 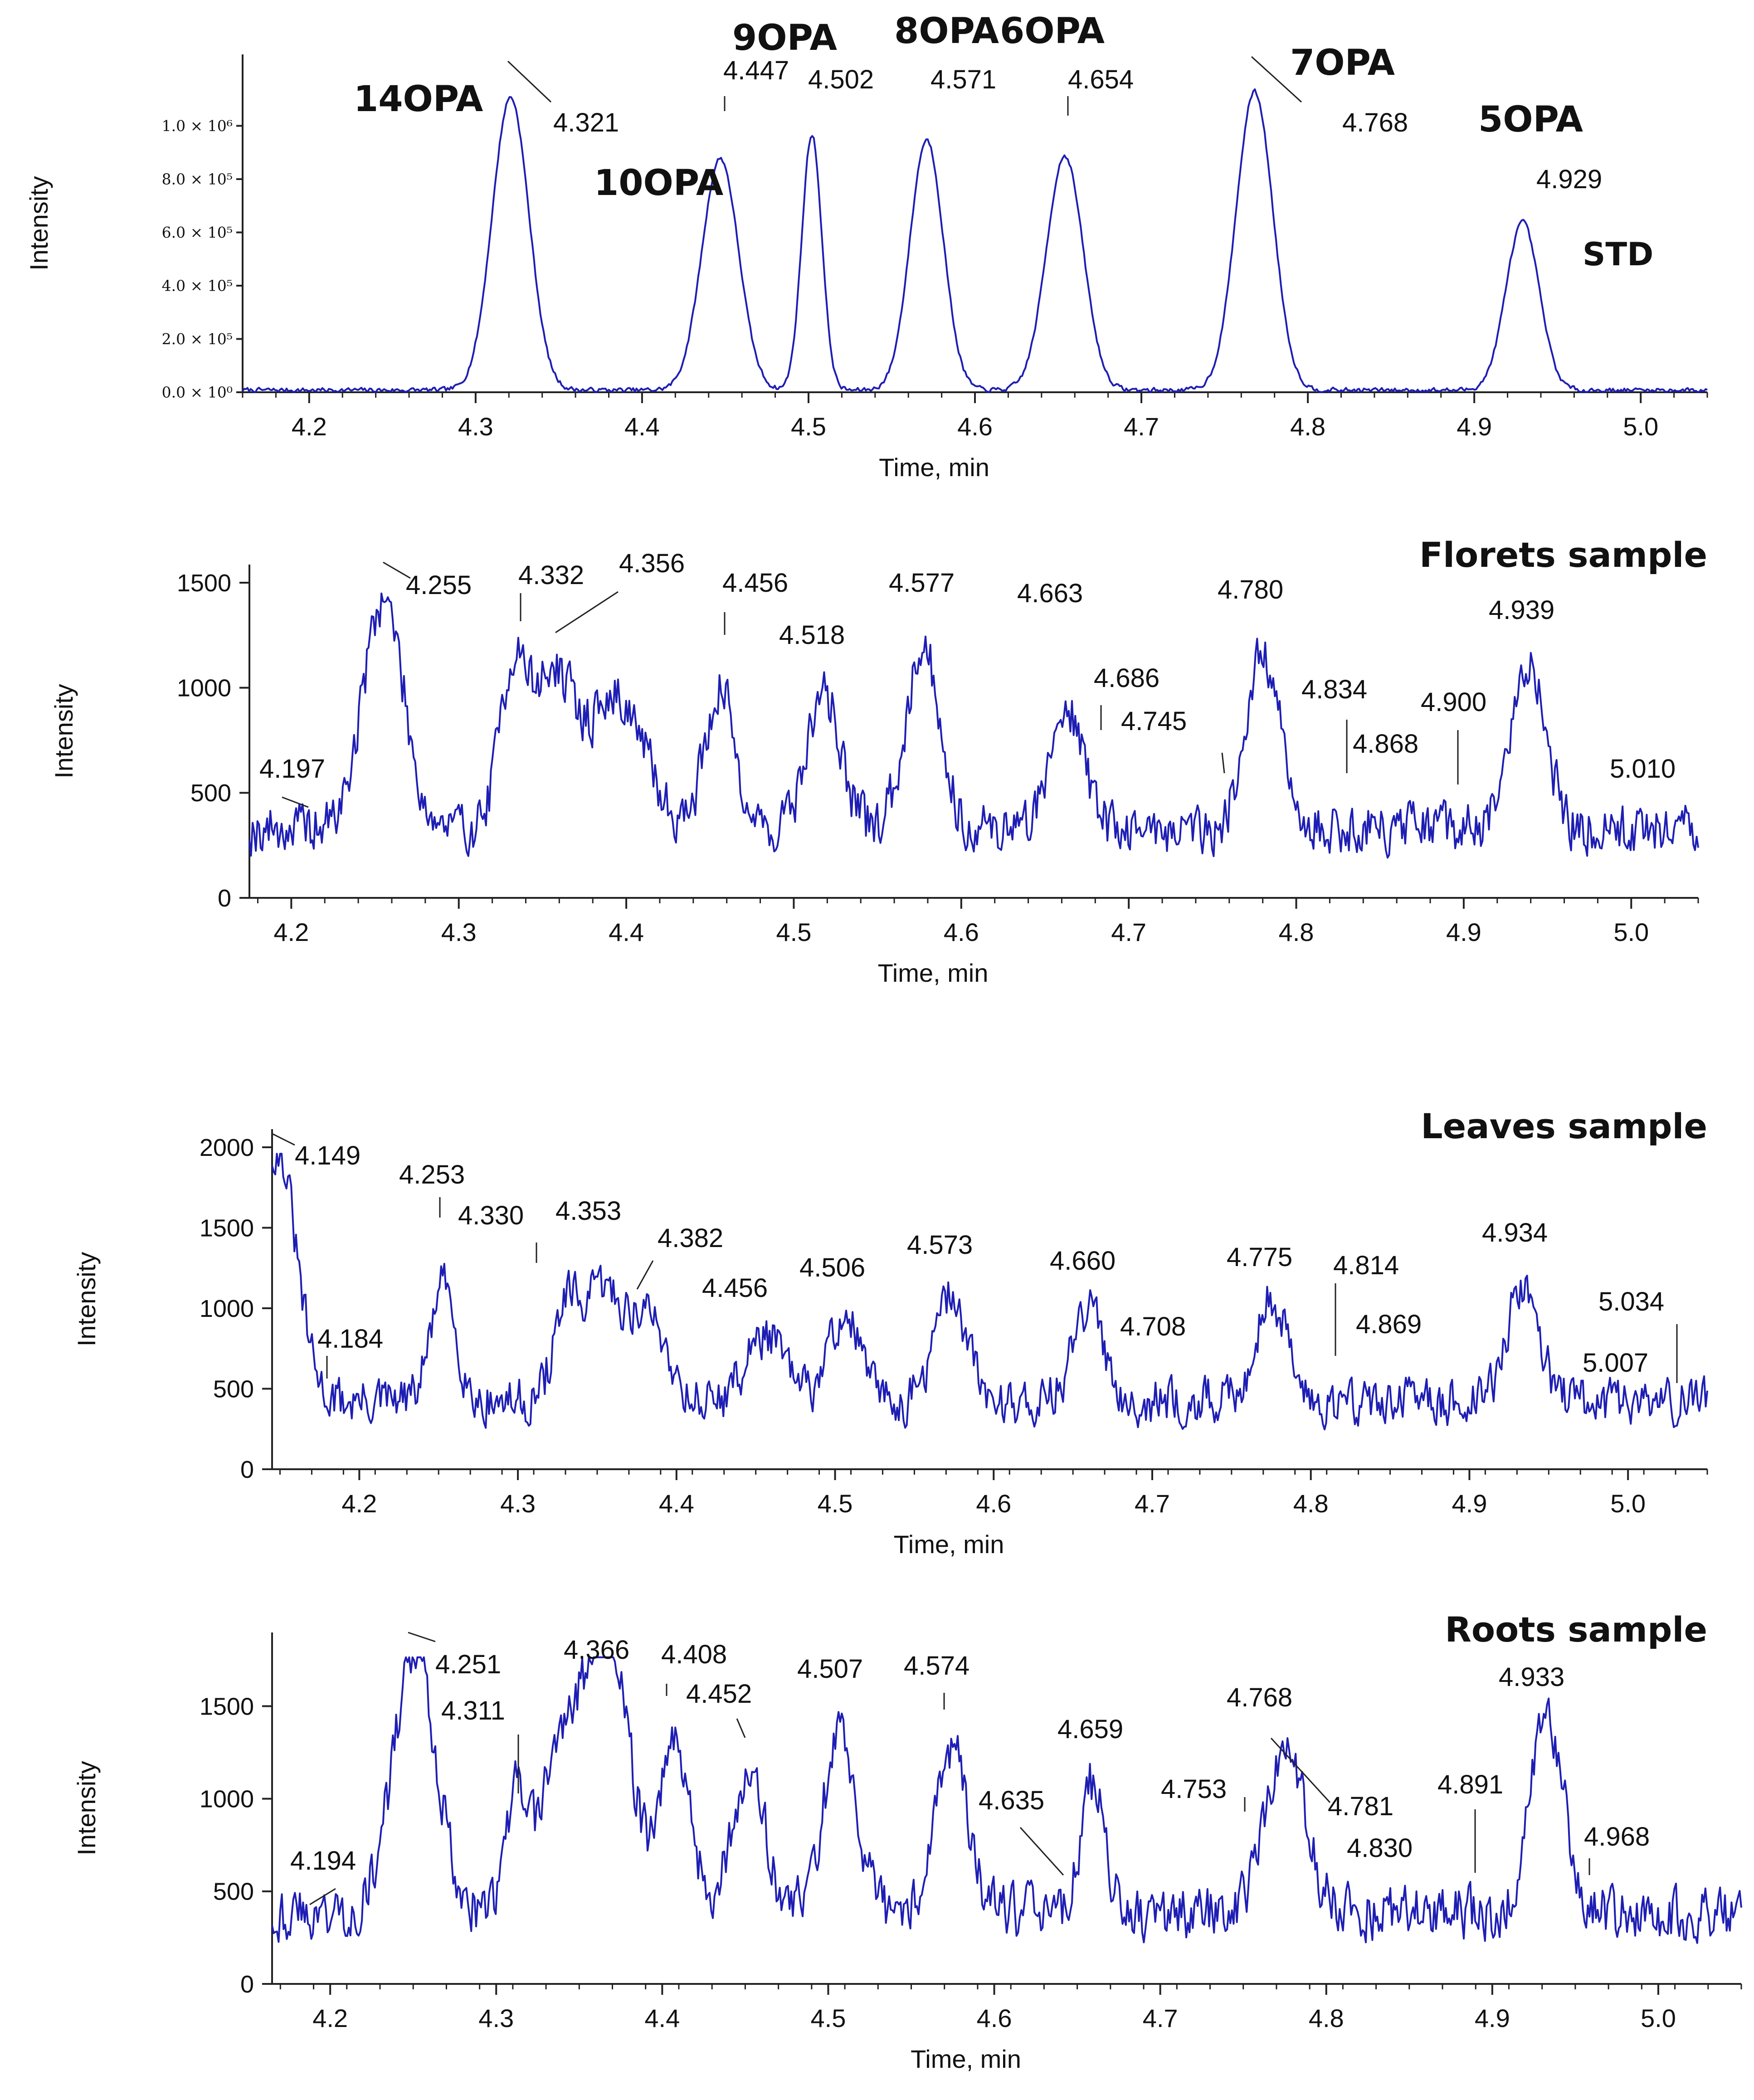 What do you see at coordinates (1101, 79) in the screenshot?
I see `peak-label: 4.654` at bounding box center [1101, 79].